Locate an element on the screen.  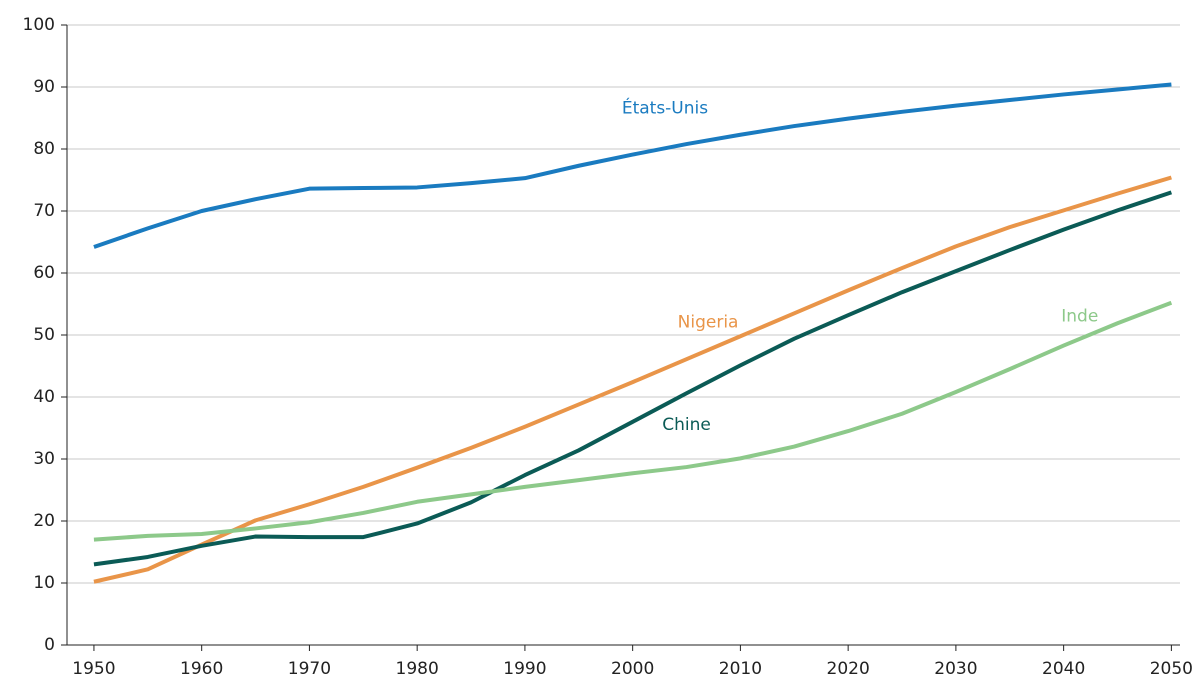
x-tick-label: 2010 is located at coordinates (740, 669).